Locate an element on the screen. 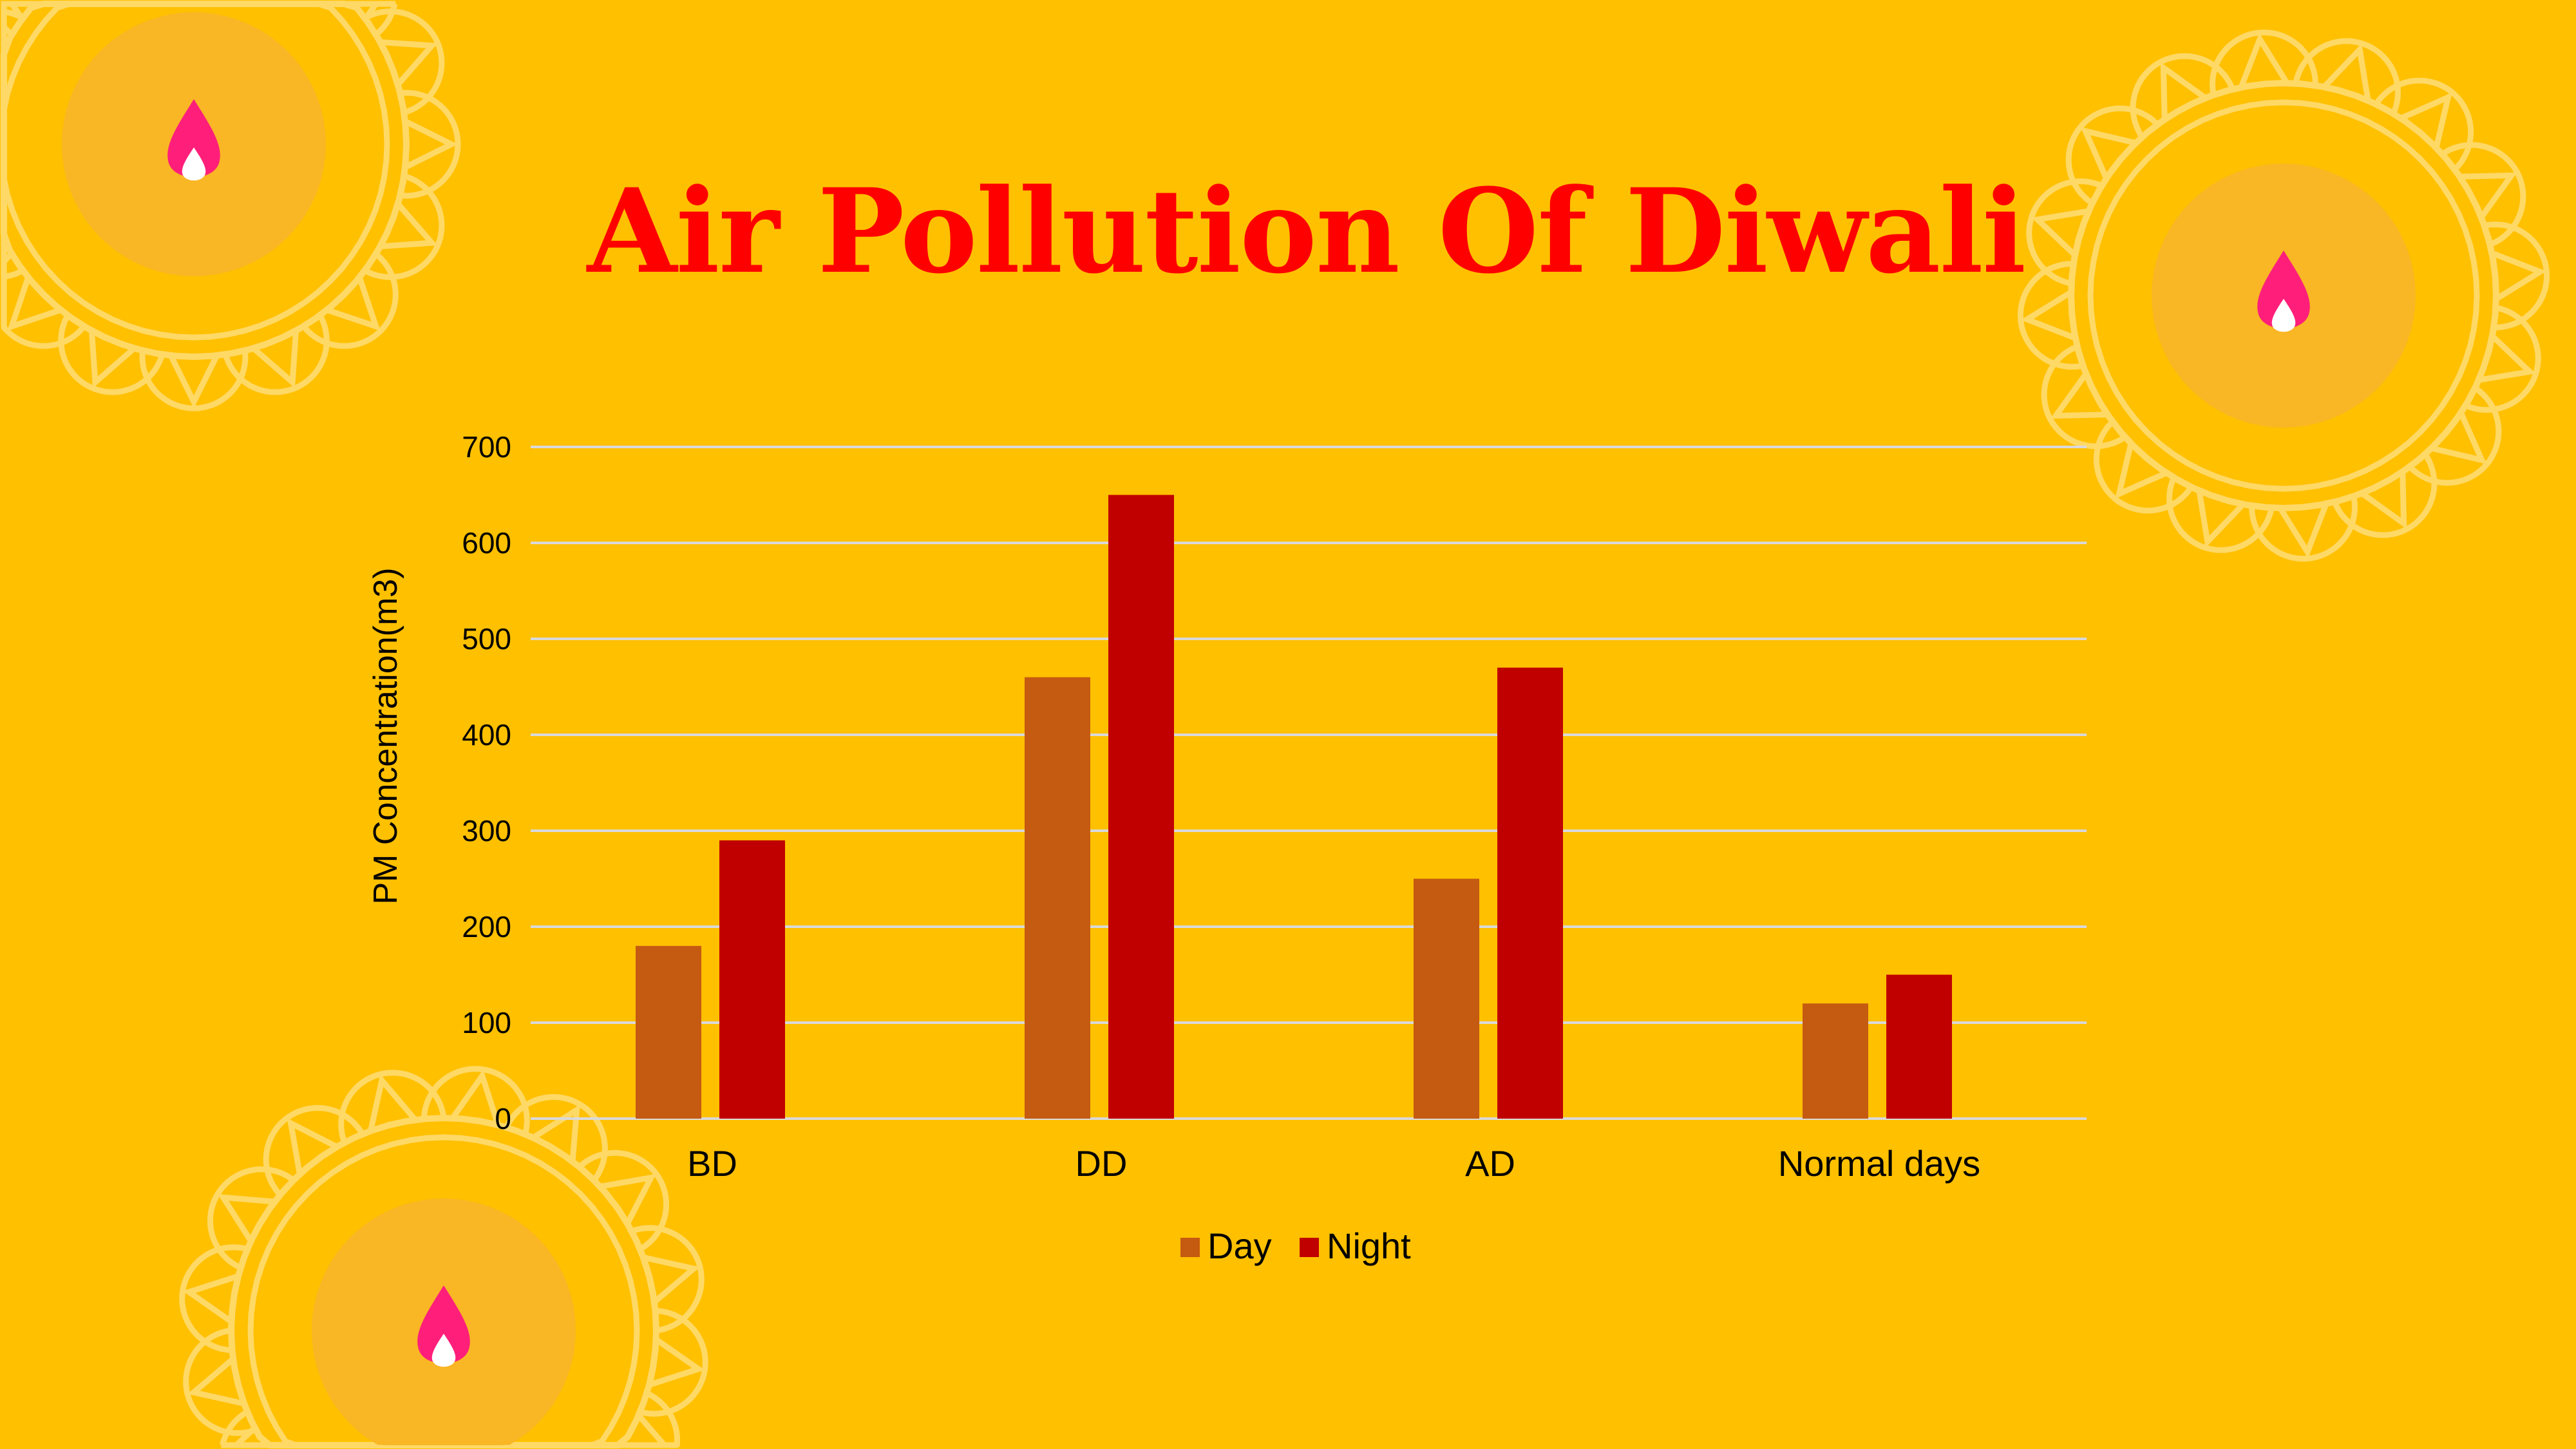  y-tick-label: 200 is located at coordinates (486, 926).